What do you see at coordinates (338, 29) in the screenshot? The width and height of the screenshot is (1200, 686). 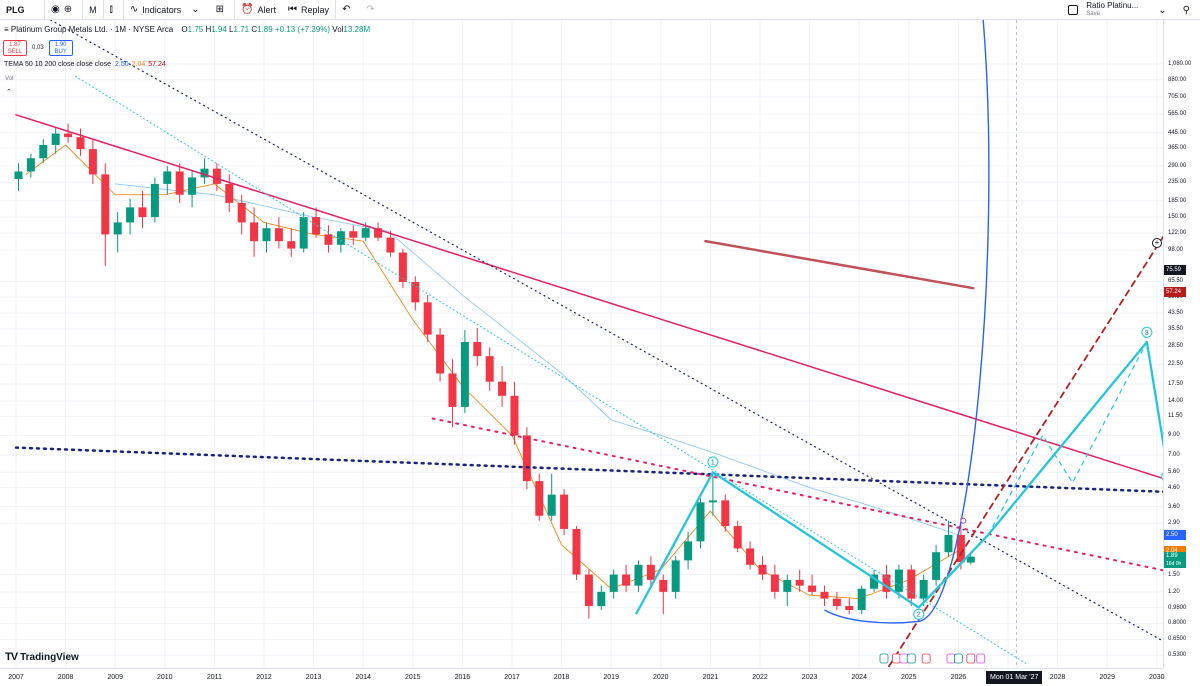 I see `vol-label: Vol` at bounding box center [338, 29].